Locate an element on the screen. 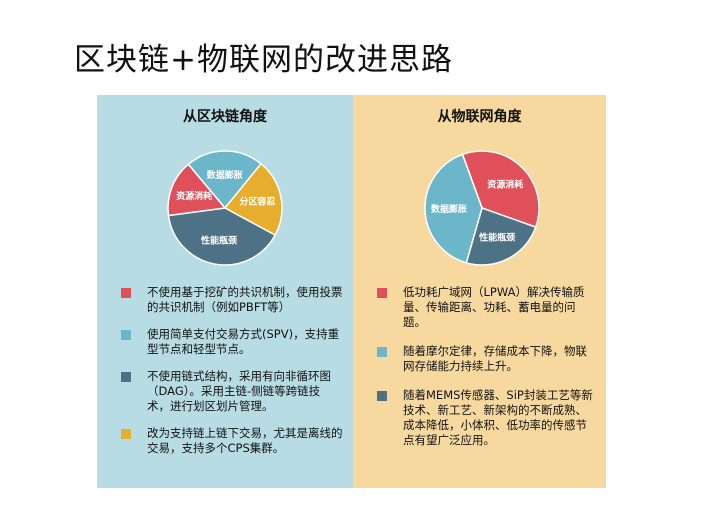 Image resolution: width=720 pixels, height=509 pixels. blockchain-pie-slice-label-0: 数据膨胀 is located at coordinates (225, 175).